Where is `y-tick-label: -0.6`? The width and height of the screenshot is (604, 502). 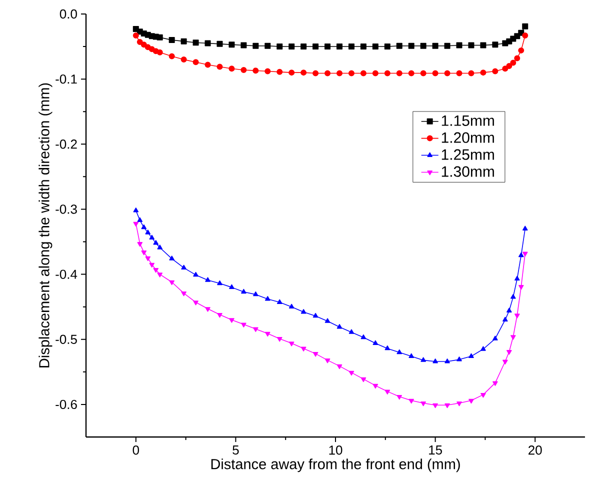
y-tick-label: -0.6 is located at coordinates (66, 405).